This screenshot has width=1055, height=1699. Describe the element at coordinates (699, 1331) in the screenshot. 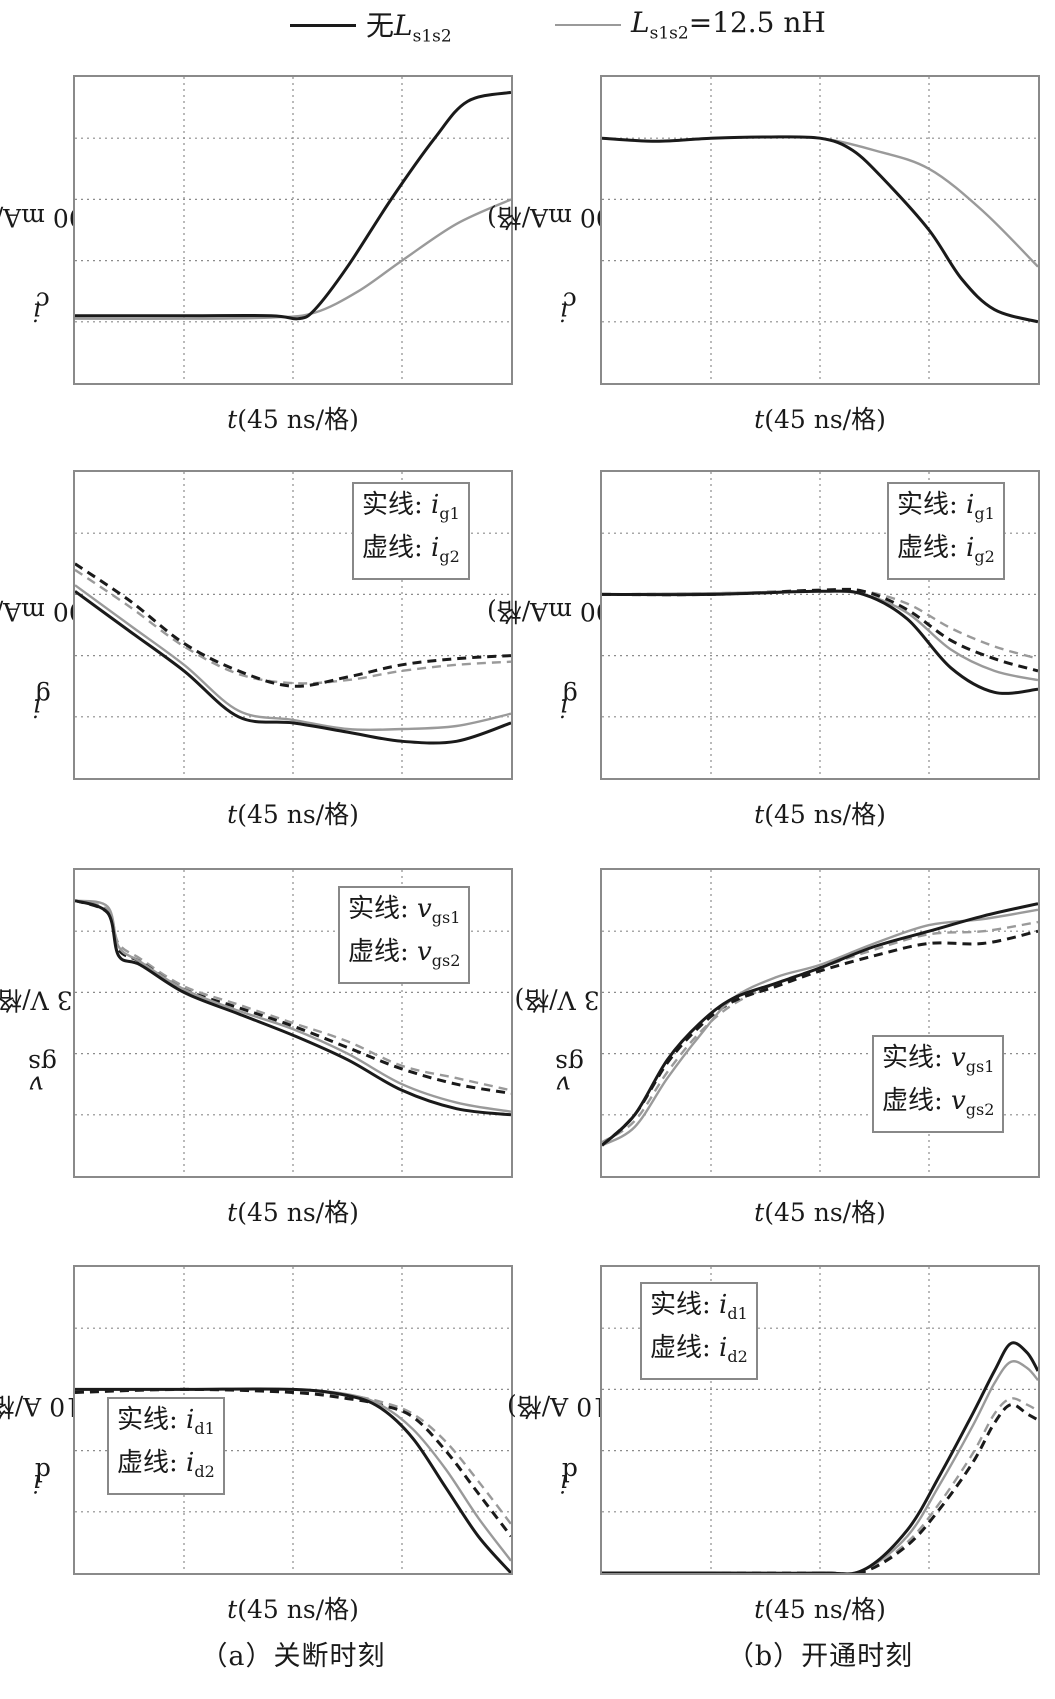

I see `legend-box-id-b: 实线: id1 虚线: id2` at that location.